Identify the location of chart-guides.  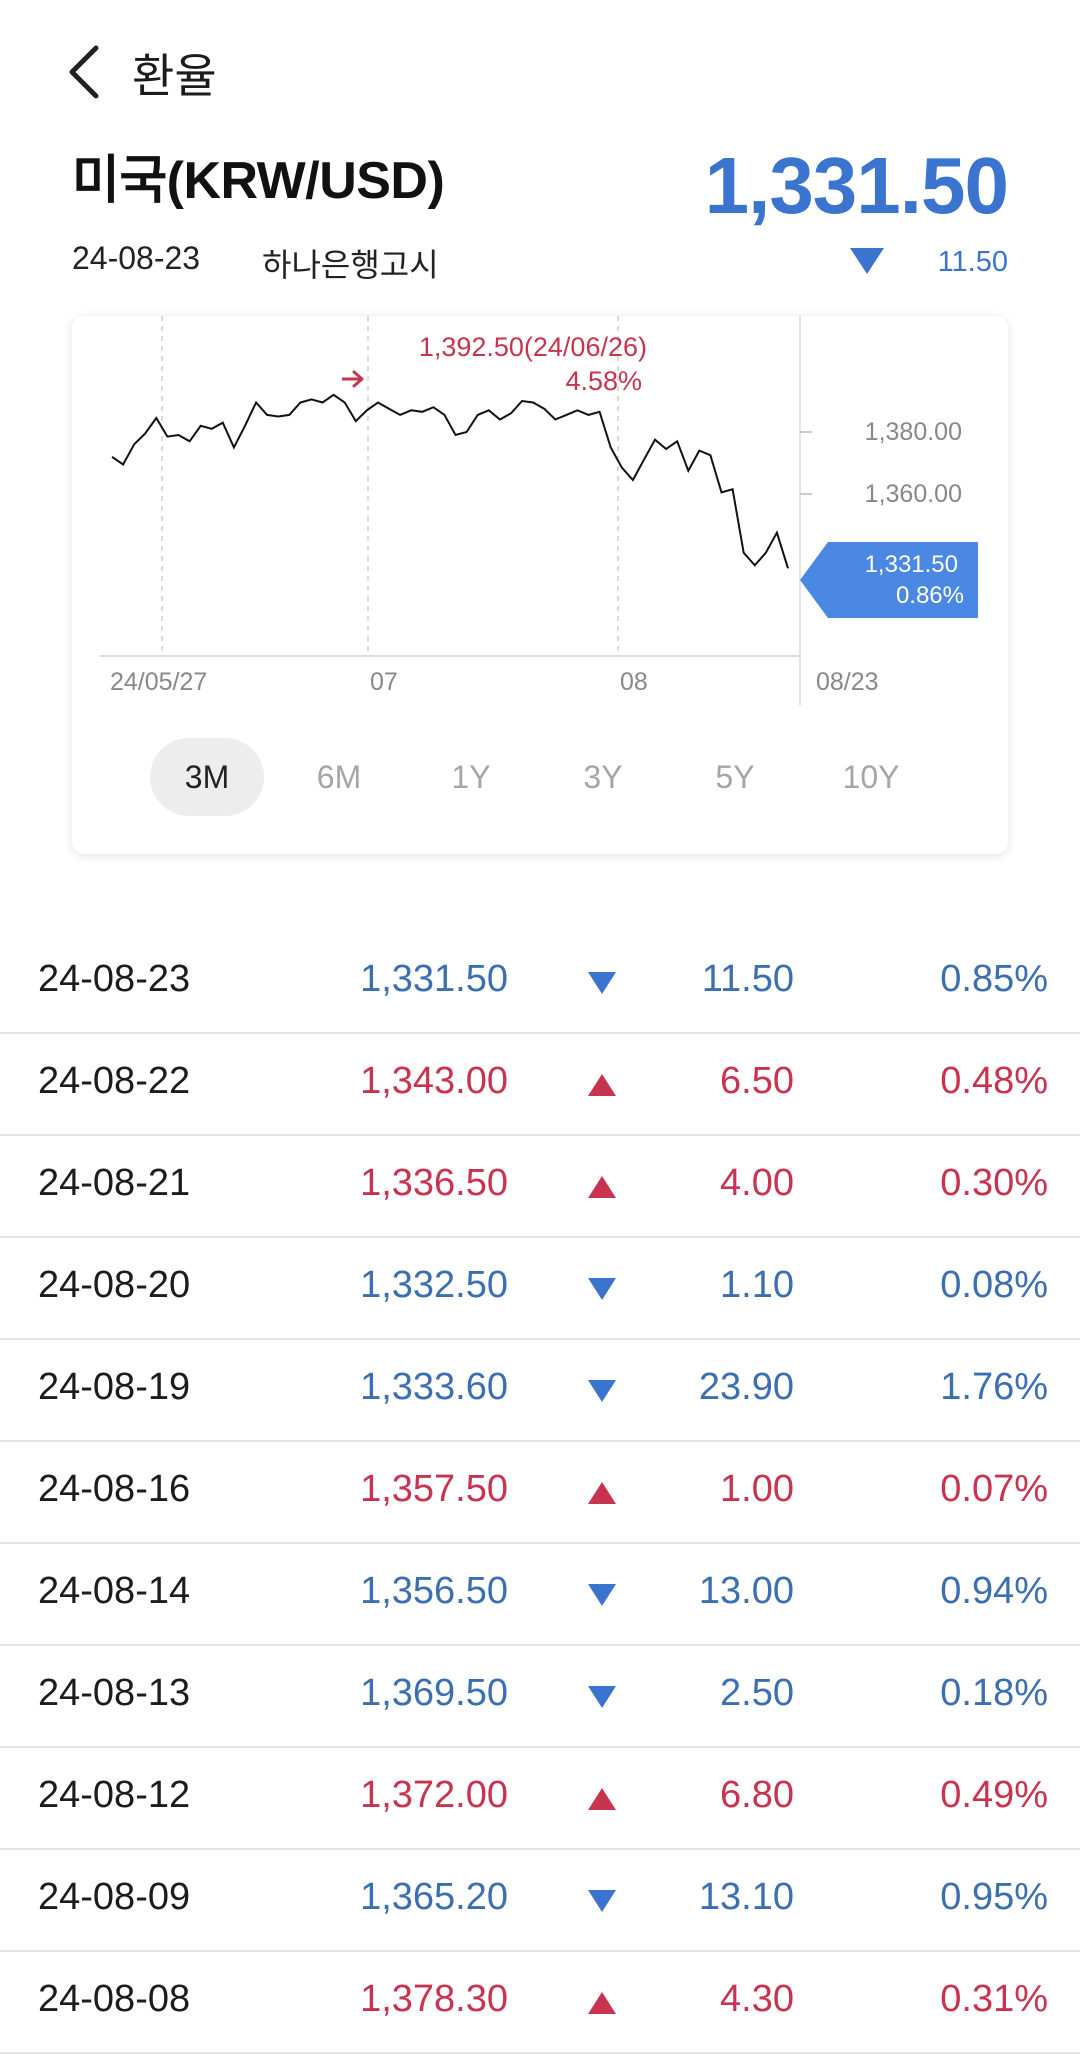
(456, 511).